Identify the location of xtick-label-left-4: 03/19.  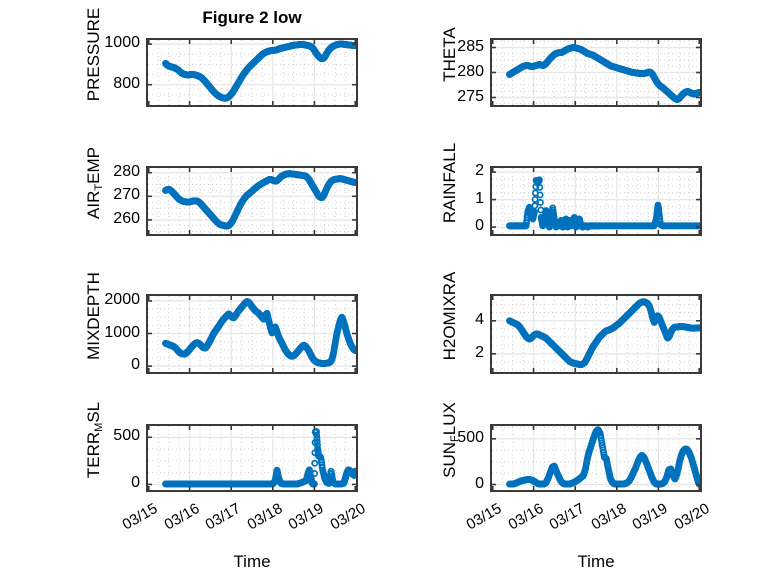
(306, 517).